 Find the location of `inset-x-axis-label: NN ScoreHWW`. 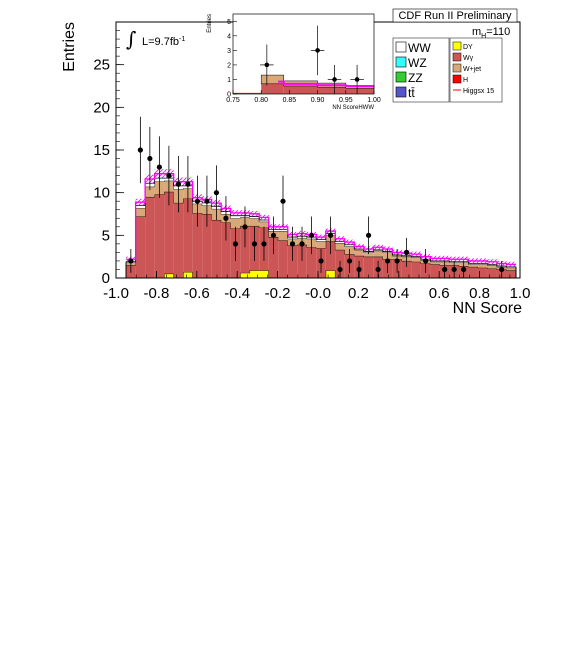

inset-x-axis-label: NN ScoreHWW is located at coordinates (353, 108).